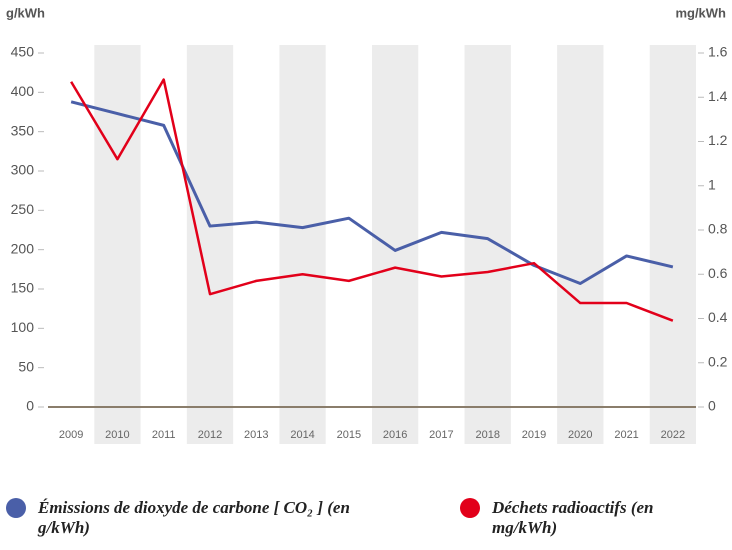 This screenshot has width=732, height=550. I want to click on x-tick-label: 2018, so click(487, 435).